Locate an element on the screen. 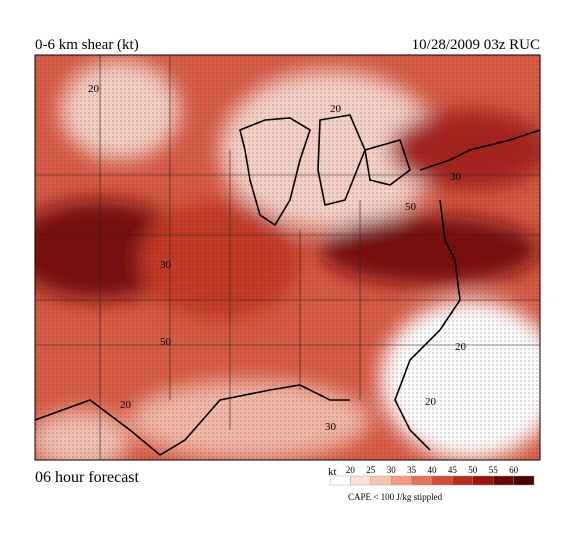 Image resolution: width=575 pixels, height=537 pixels. legend-unit: kt is located at coordinates (332, 472).